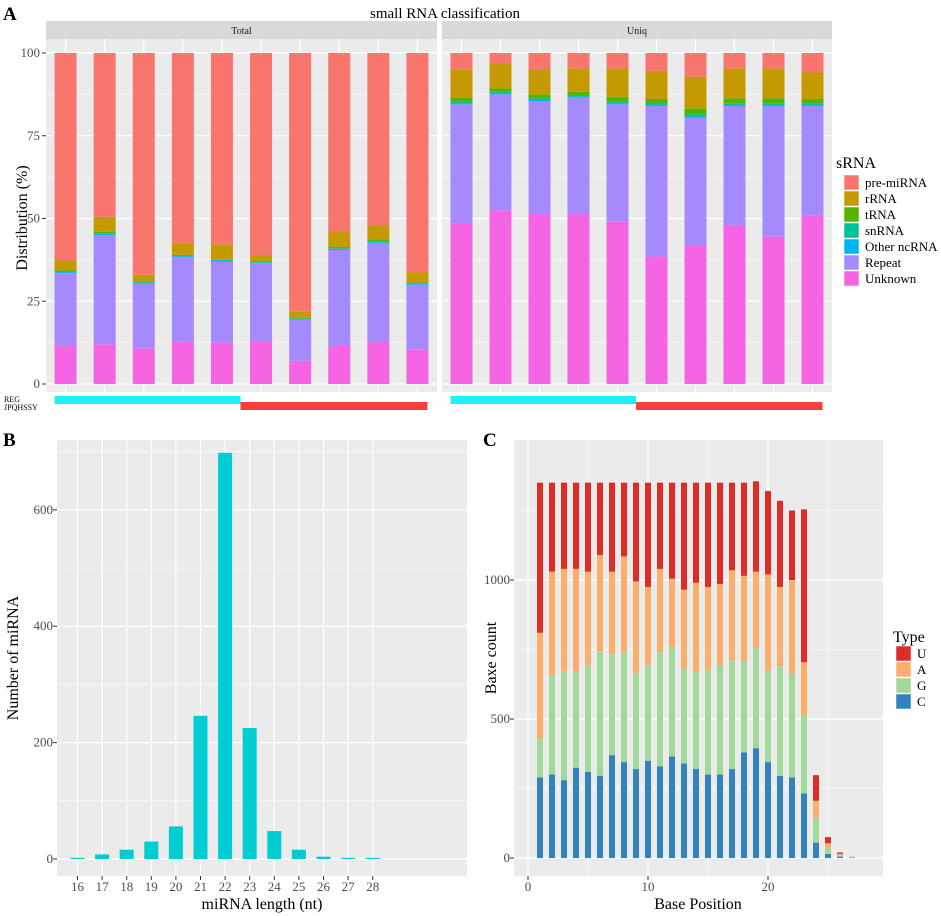  Describe the element at coordinates (33, 218) in the screenshot. I see `chart-a-y-tick-label: 50` at that location.